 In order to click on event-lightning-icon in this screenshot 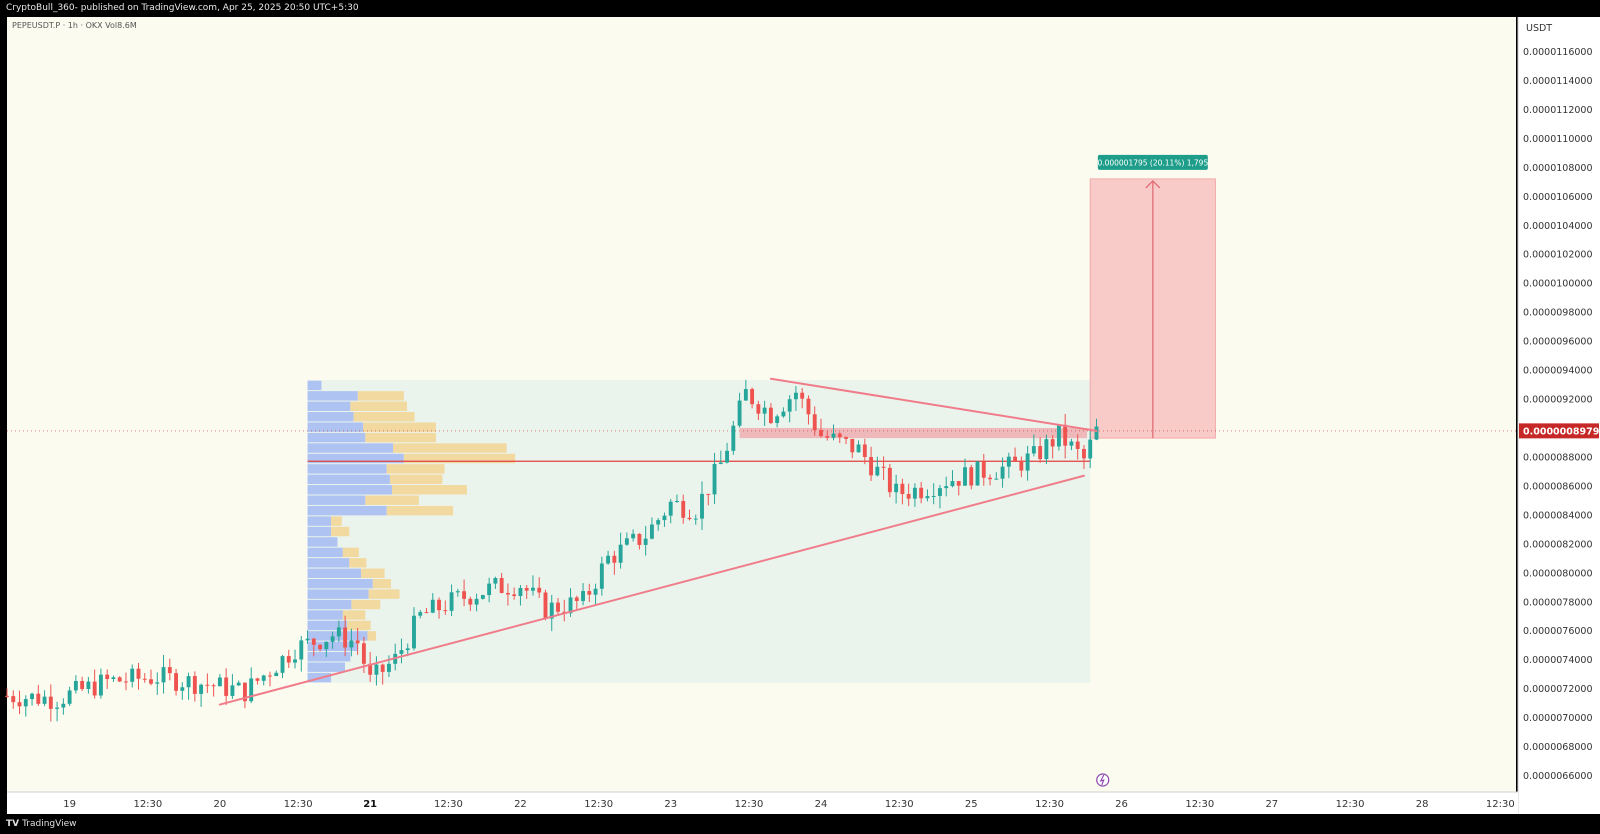, I will do `click(1103, 780)`.